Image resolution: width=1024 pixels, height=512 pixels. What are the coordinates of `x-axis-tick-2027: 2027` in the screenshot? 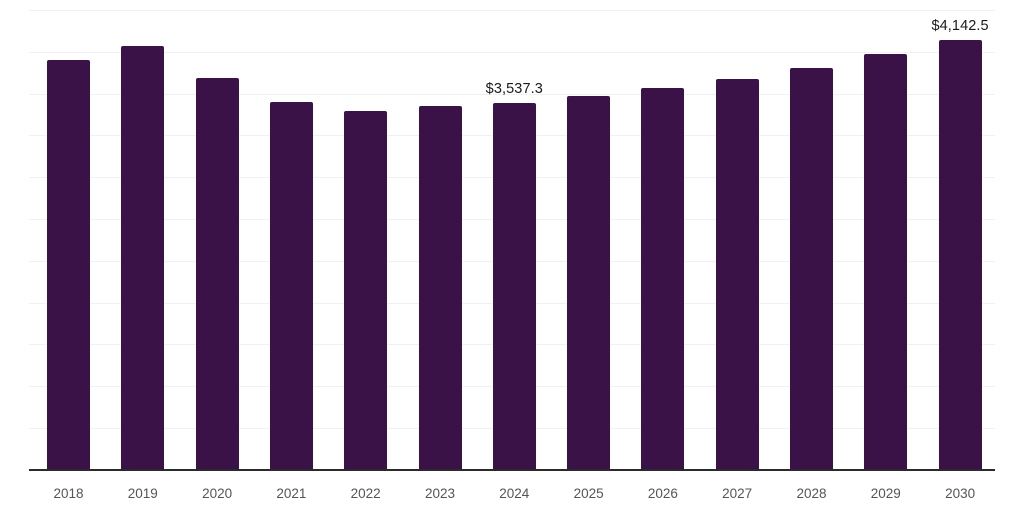 It's located at (737, 493).